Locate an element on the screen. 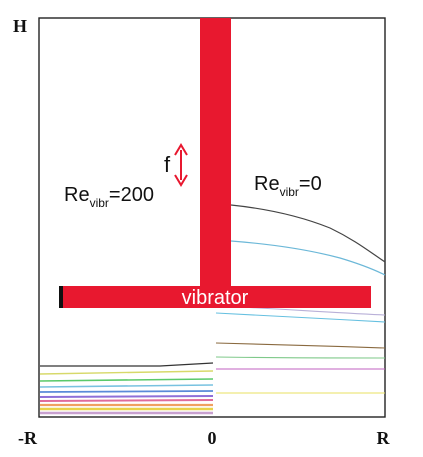 This screenshot has height=457, width=423. frequency-arrow is located at coordinates (181, 165).